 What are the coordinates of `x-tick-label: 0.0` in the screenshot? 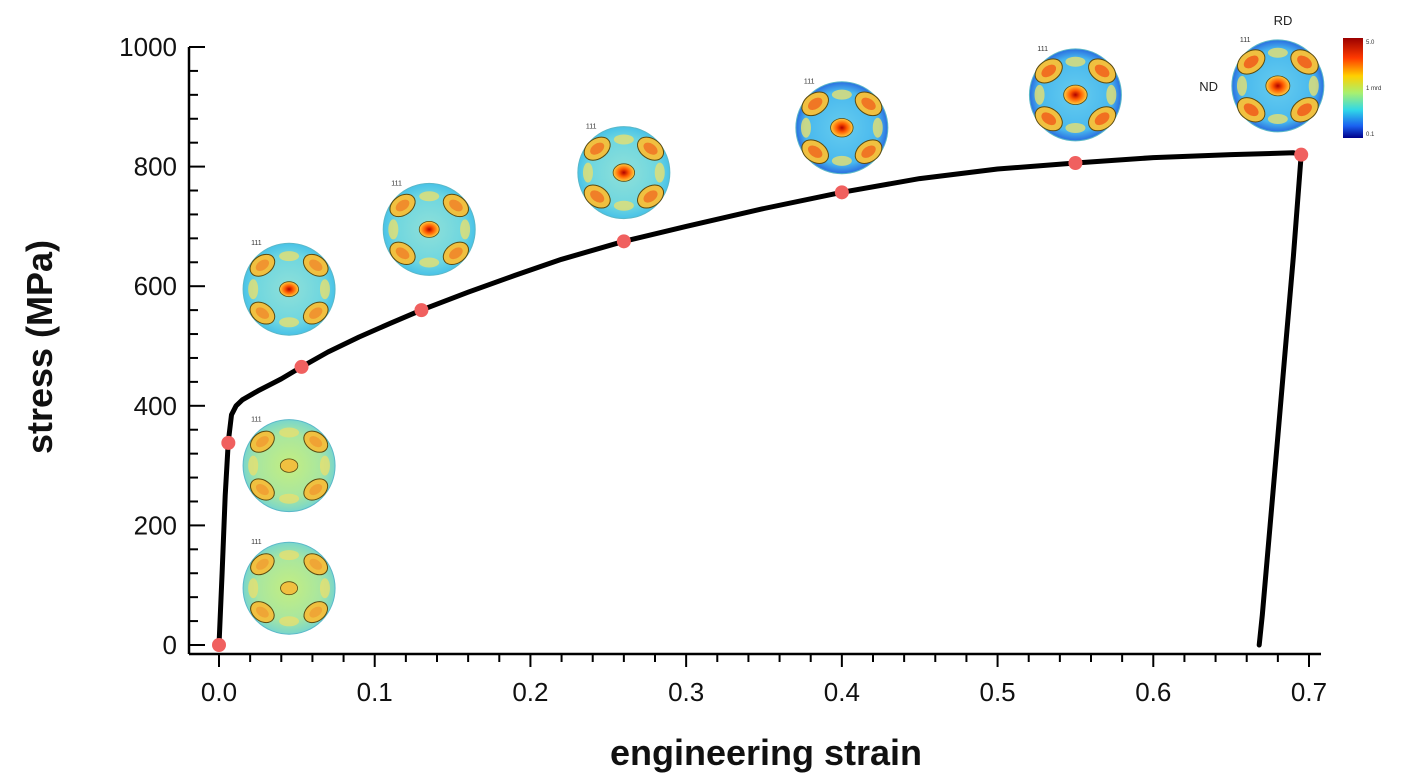 It's located at (219, 692).